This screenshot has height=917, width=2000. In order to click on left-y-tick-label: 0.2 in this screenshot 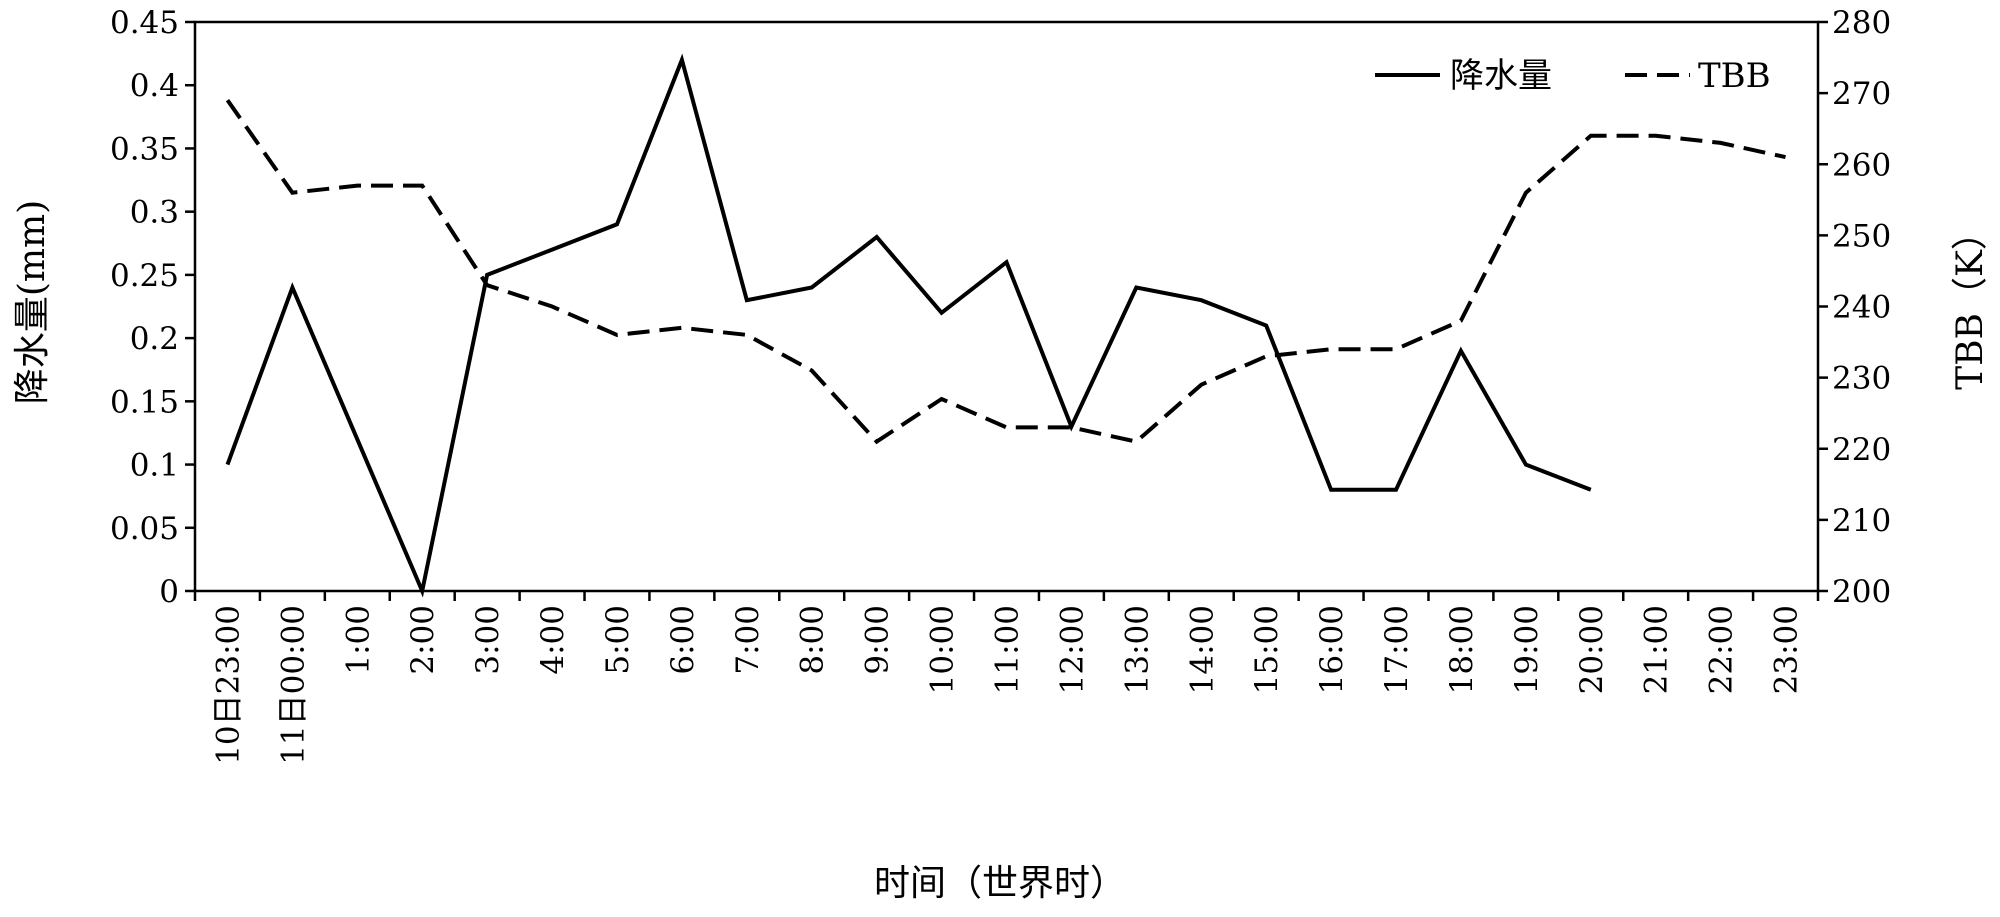, I will do `click(154, 339)`.